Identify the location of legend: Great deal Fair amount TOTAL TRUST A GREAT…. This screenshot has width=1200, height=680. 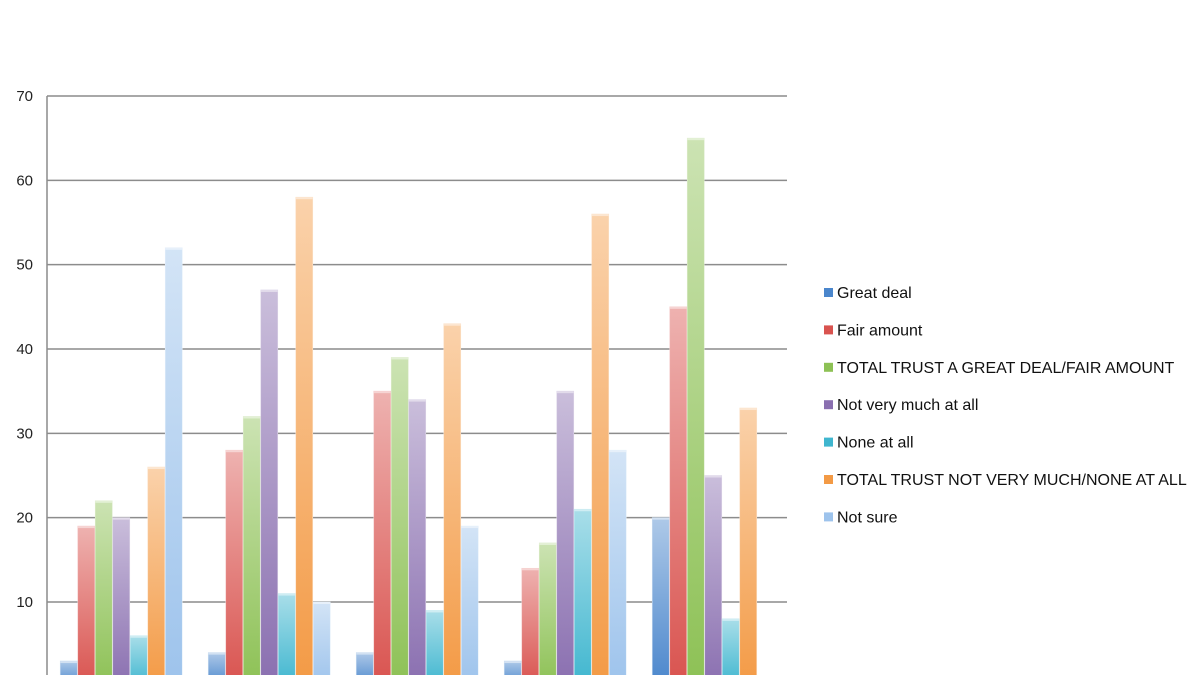
(1005, 405).